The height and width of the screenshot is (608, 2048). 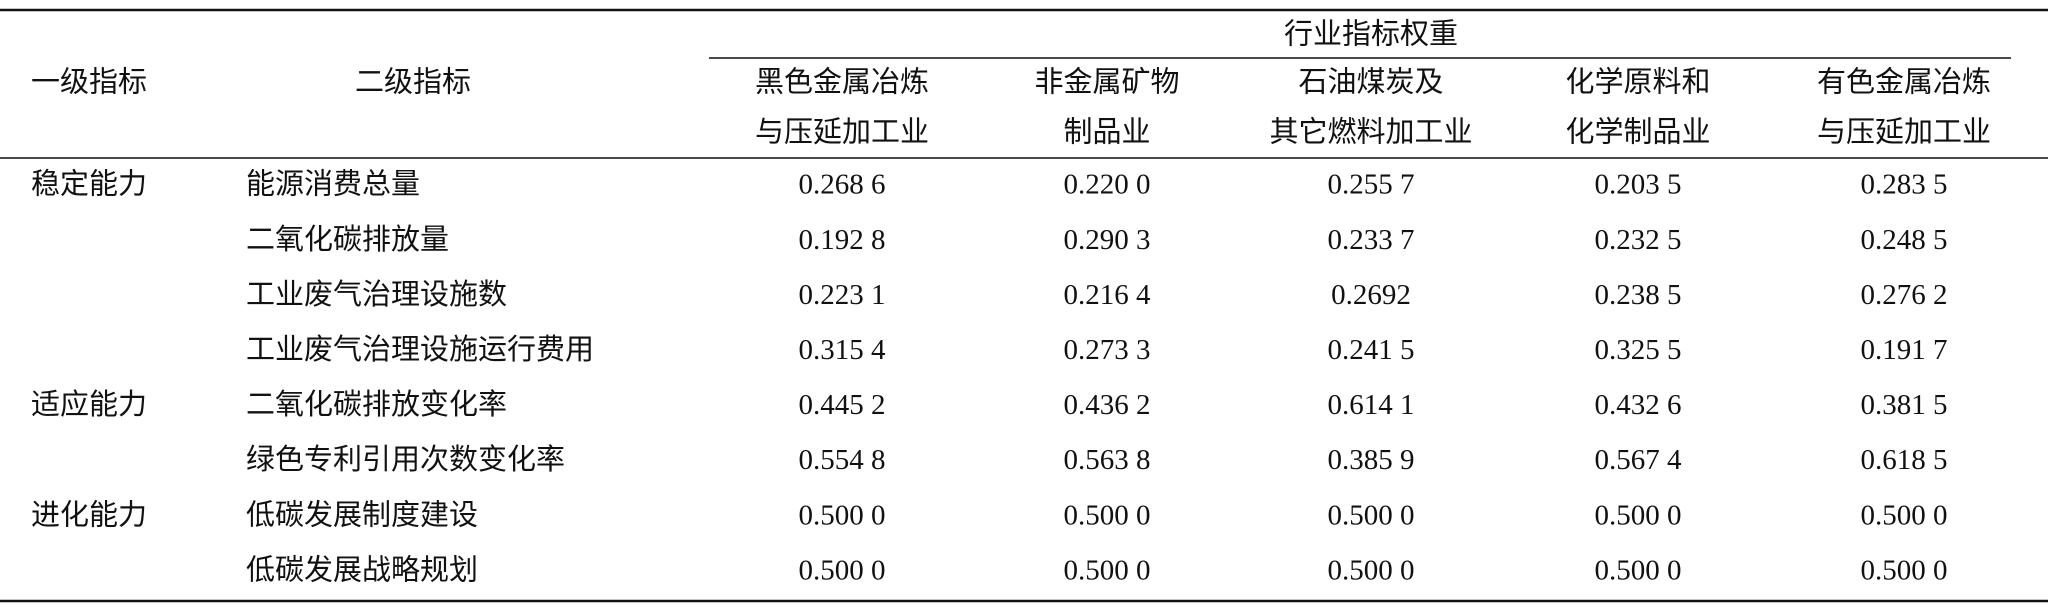 I want to click on value-cell: 0.381 5, so click(x=1904, y=405).